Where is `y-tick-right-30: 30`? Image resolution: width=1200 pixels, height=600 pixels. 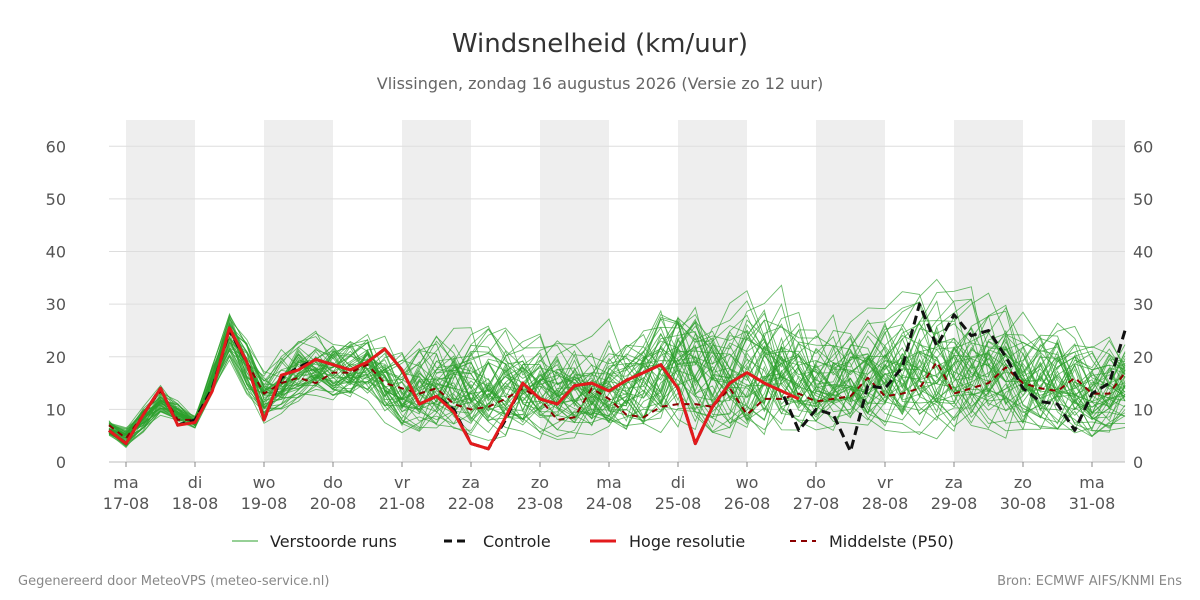 y-tick-right-30: 30 is located at coordinates (1143, 304).